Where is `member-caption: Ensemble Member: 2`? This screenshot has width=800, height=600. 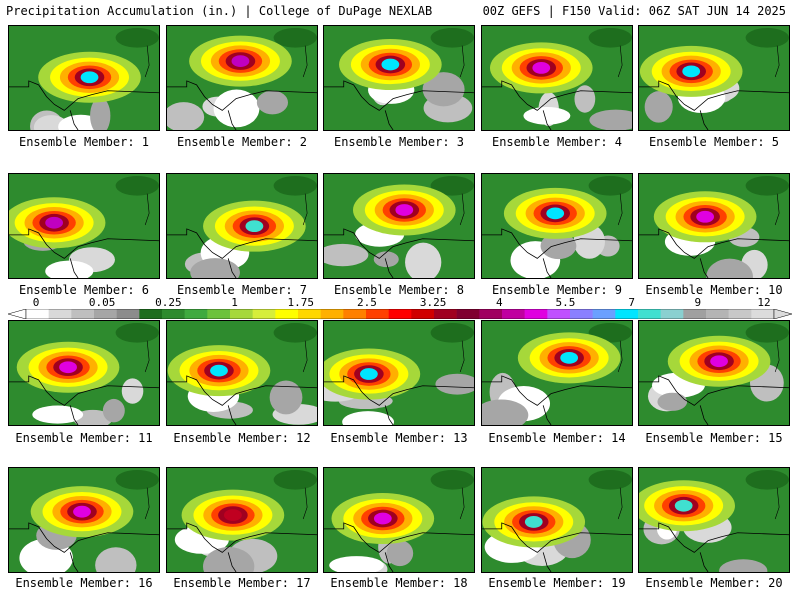 member-caption: Ensemble Member: 2 is located at coordinates (242, 142).